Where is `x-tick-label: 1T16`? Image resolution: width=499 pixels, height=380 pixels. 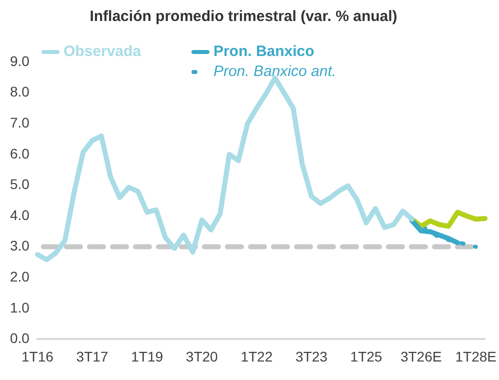 x-tick-label: 1T16 is located at coordinates (38, 356).